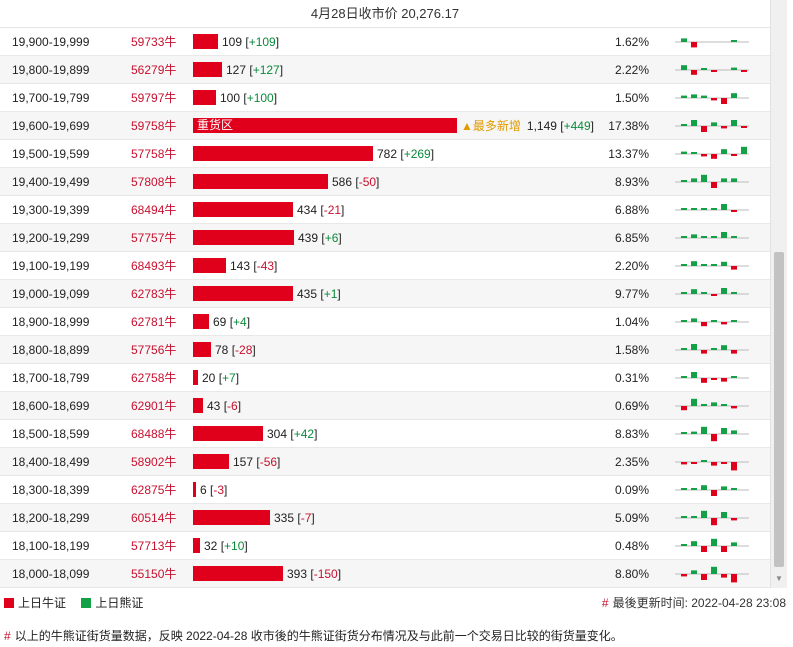  I want to click on price-range: 18,800-18,899, so click(51, 350).